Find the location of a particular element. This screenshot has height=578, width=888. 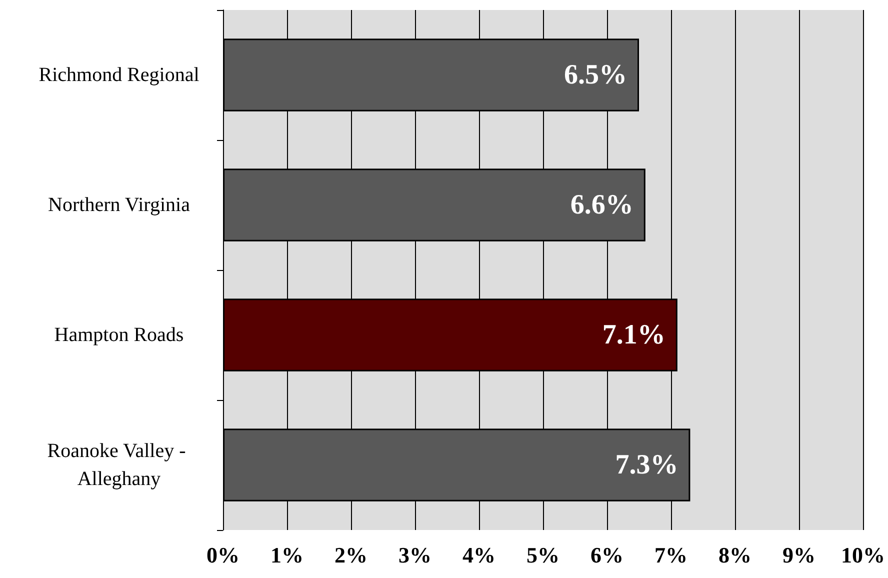

x-tick-label: 10% is located at coordinates (863, 555).